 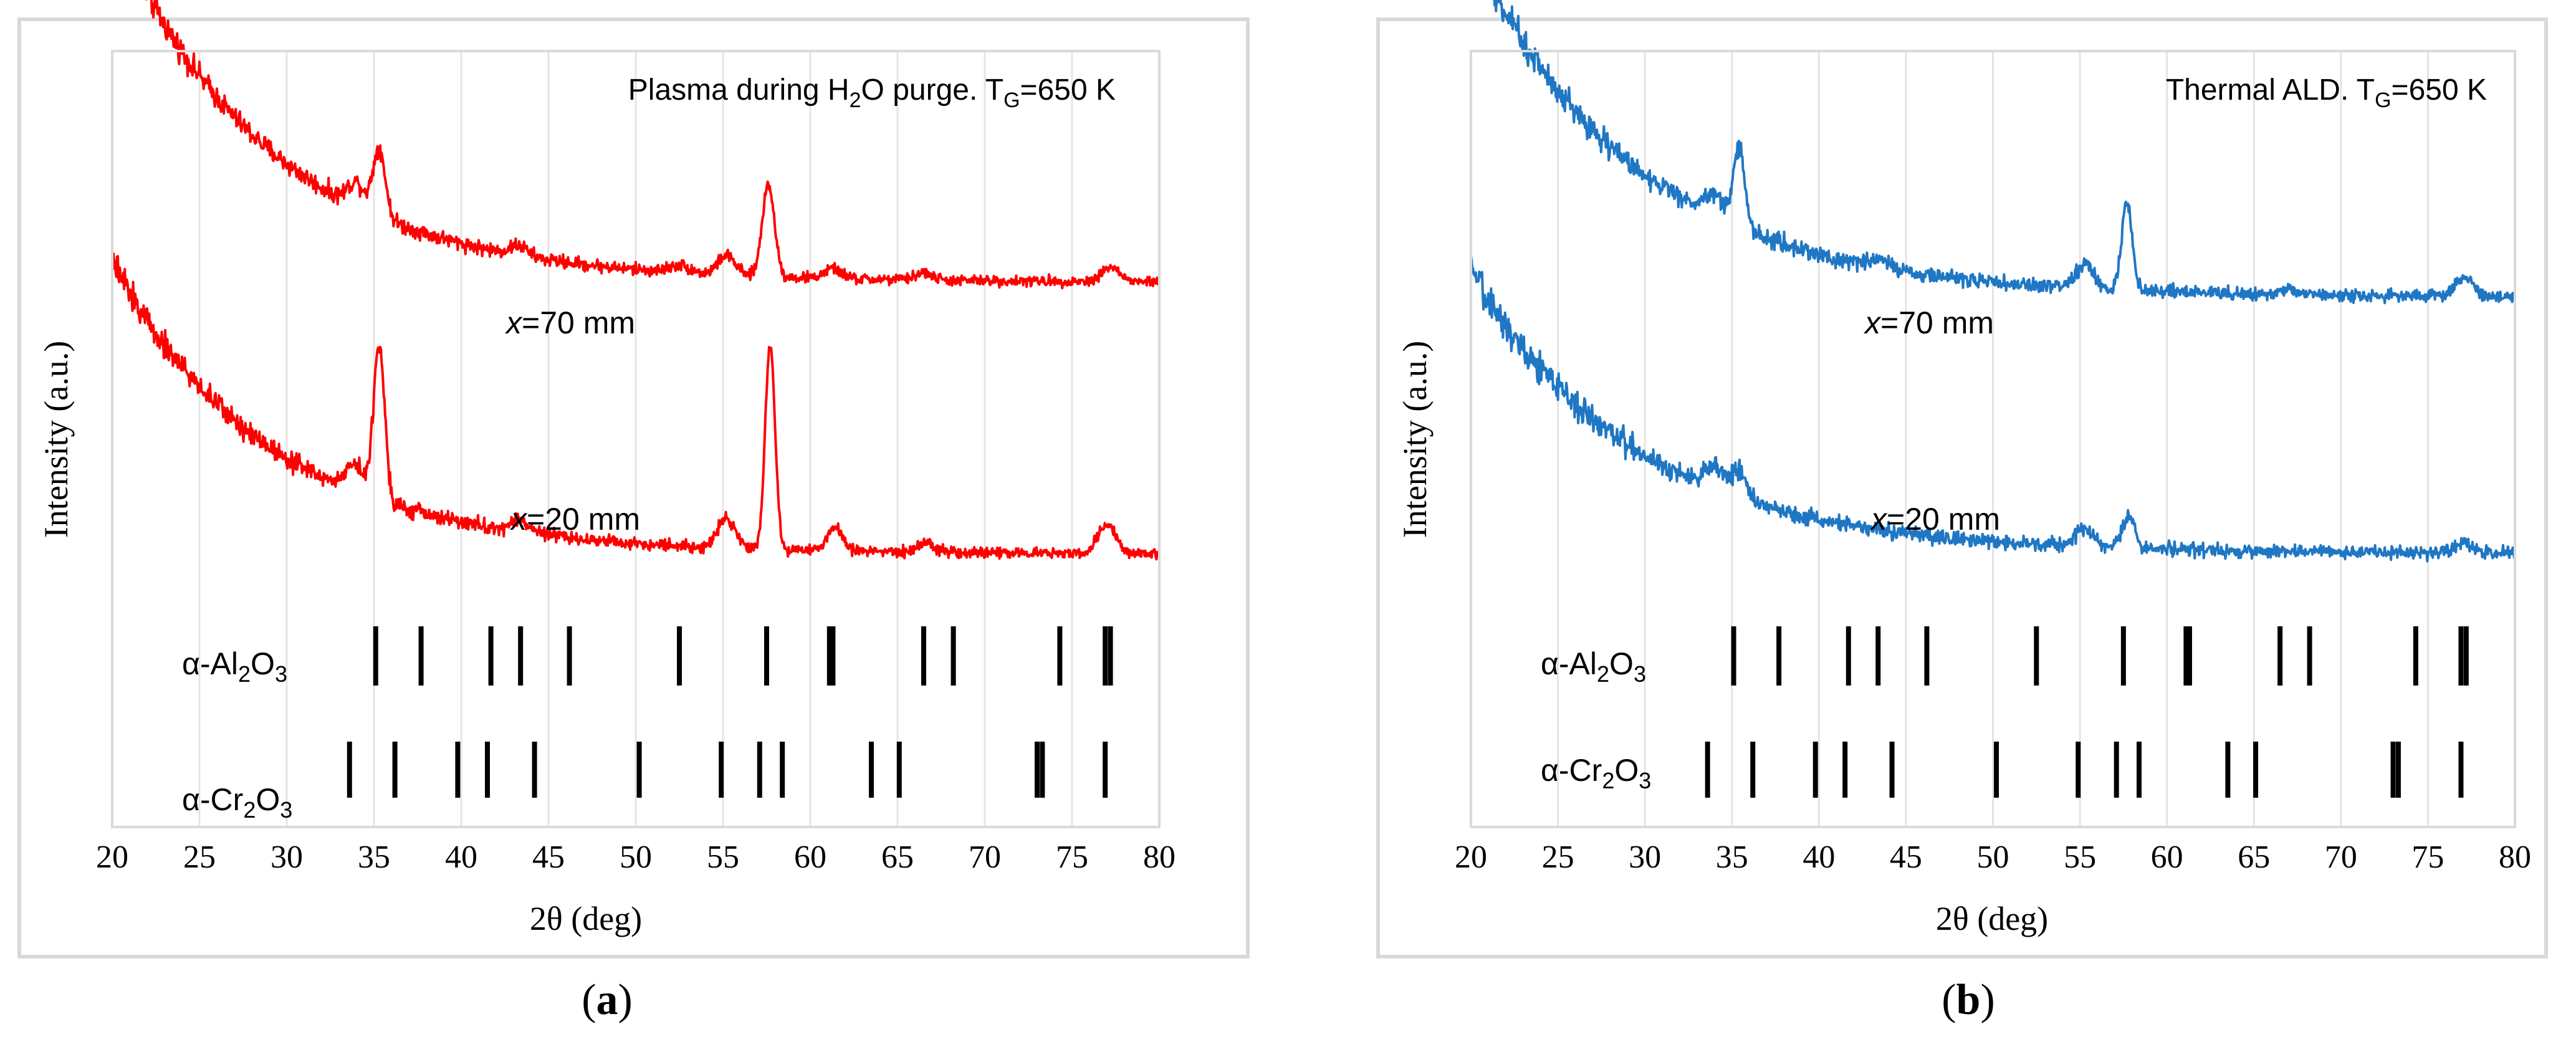 I want to click on chart-b-curve-label-70: x=70 mm, so click(x=1929, y=322).